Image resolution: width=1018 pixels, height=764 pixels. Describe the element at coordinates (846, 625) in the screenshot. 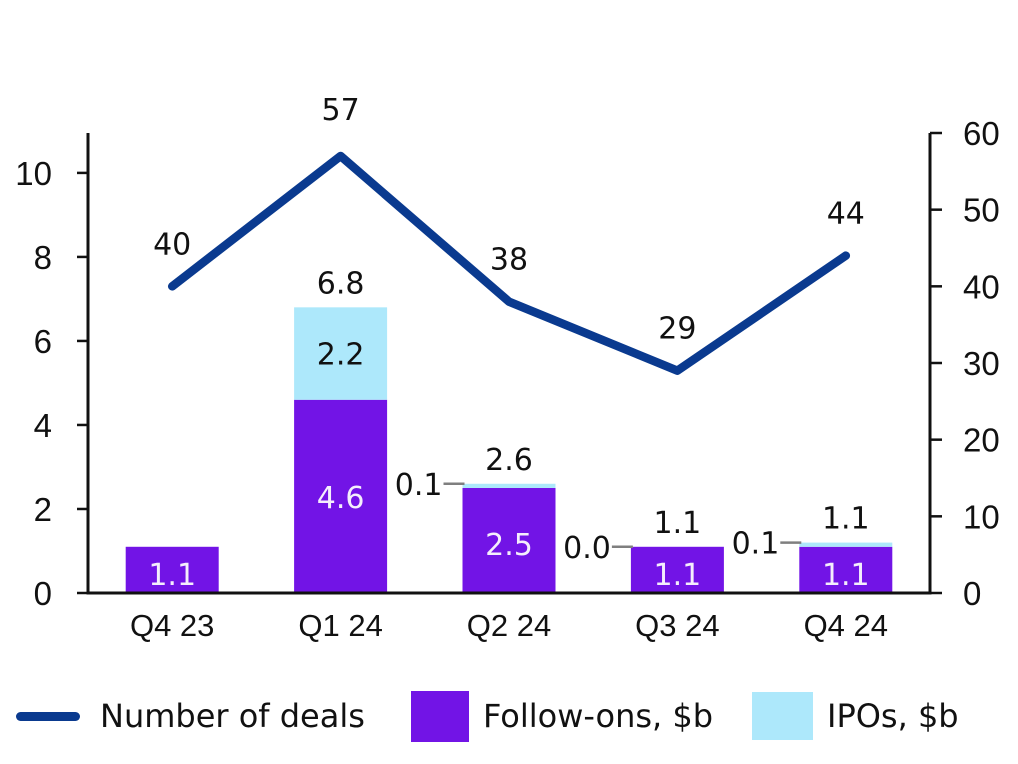

I see `x-axis-category-label: Q4 24` at that location.